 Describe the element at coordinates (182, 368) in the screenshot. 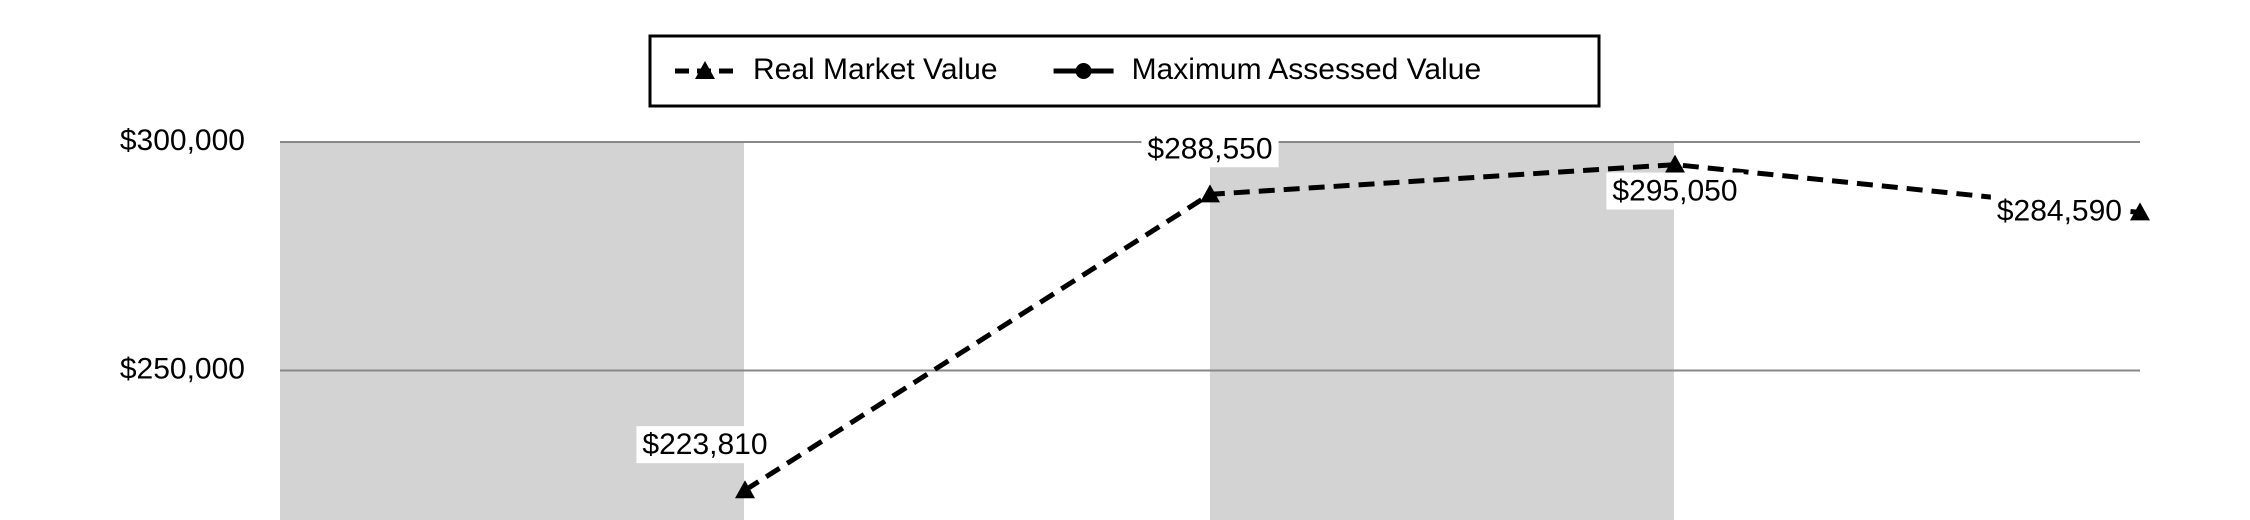

I see `y-tick-label: $250,000` at that location.